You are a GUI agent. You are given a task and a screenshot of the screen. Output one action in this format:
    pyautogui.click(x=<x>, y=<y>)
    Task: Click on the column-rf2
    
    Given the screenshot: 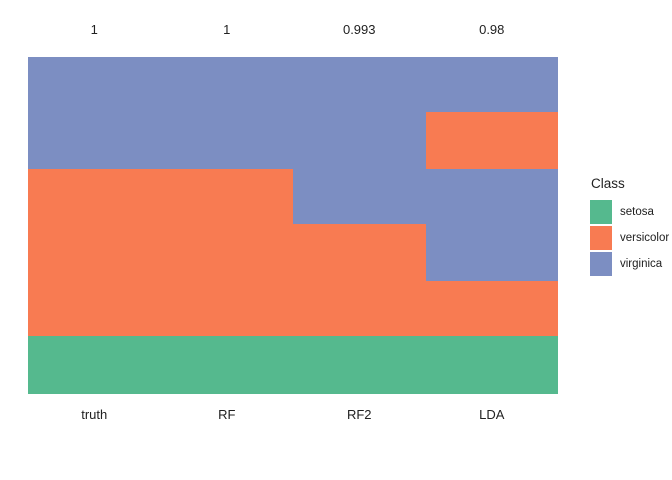 What is the action you would take?
    pyautogui.click(x=359, y=225)
    